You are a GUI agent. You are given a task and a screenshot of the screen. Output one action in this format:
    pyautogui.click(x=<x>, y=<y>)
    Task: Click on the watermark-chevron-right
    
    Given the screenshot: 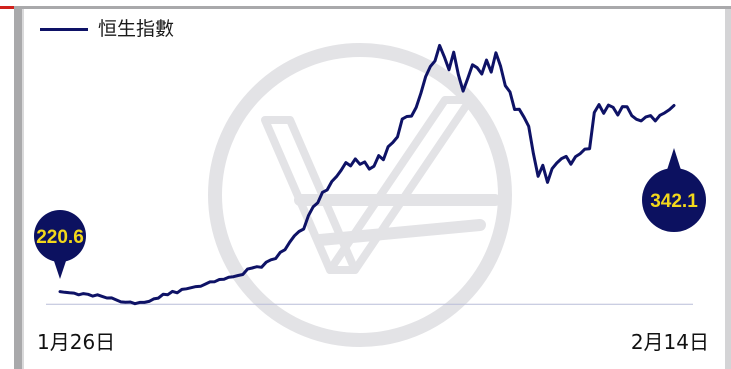 What is the action you would take?
    pyautogui.click(x=400, y=185)
    